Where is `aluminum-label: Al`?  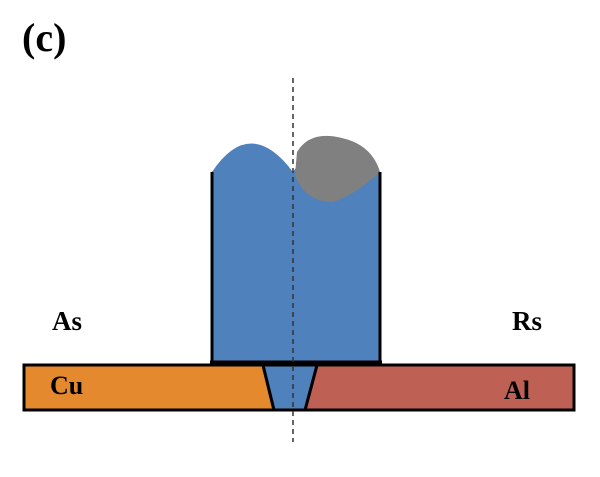 aluminum-label: Al is located at coordinates (517, 390).